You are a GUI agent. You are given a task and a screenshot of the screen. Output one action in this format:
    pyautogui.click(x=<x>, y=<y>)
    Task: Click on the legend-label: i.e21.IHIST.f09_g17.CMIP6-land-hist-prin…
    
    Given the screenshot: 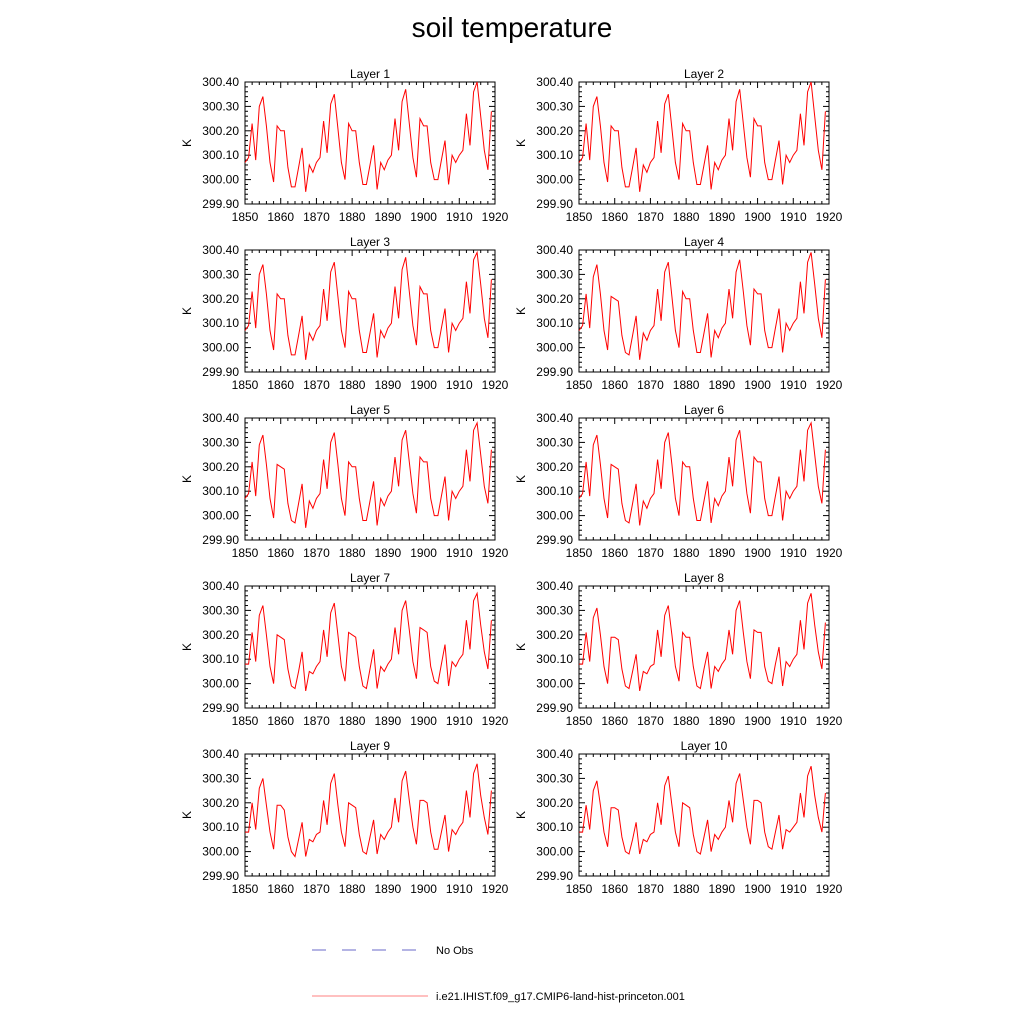 What is the action you would take?
    pyautogui.click(x=560, y=997)
    